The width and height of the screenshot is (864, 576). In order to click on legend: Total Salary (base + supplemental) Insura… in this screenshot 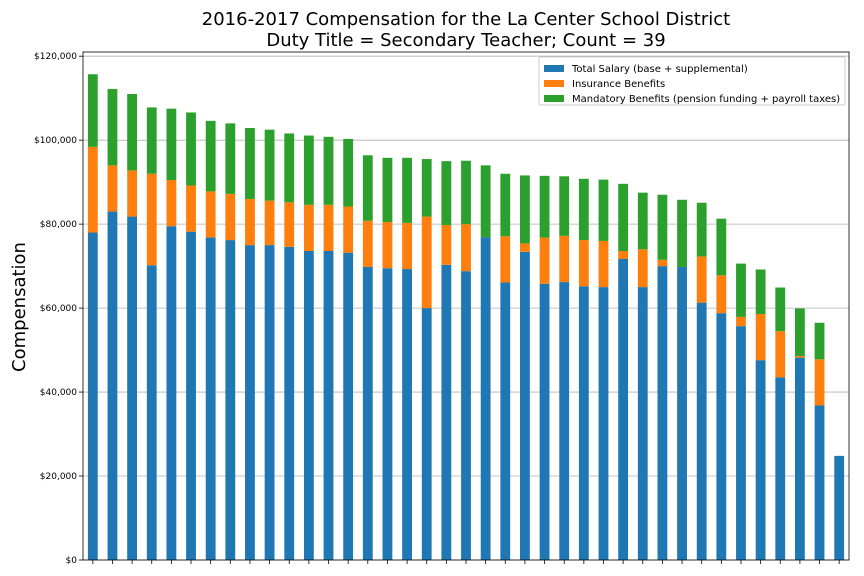, I will do `click(692, 81)`.